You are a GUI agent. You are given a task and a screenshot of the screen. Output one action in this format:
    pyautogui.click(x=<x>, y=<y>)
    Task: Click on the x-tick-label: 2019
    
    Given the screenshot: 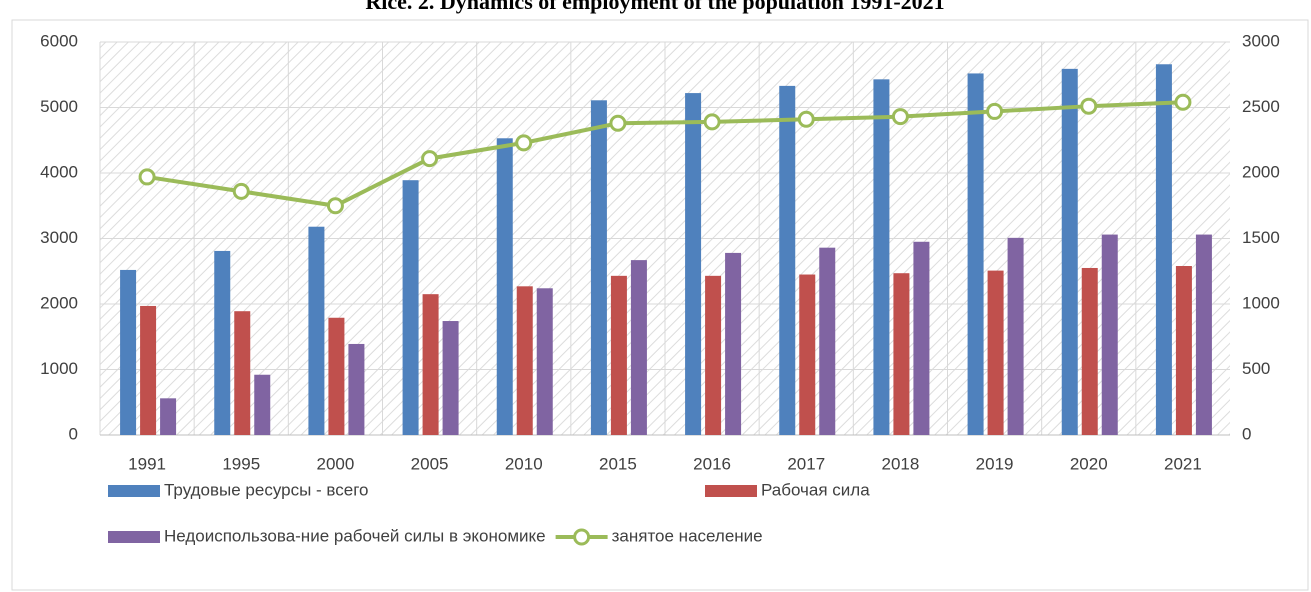 What is the action you would take?
    pyautogui.click(x=995, y=463)
    